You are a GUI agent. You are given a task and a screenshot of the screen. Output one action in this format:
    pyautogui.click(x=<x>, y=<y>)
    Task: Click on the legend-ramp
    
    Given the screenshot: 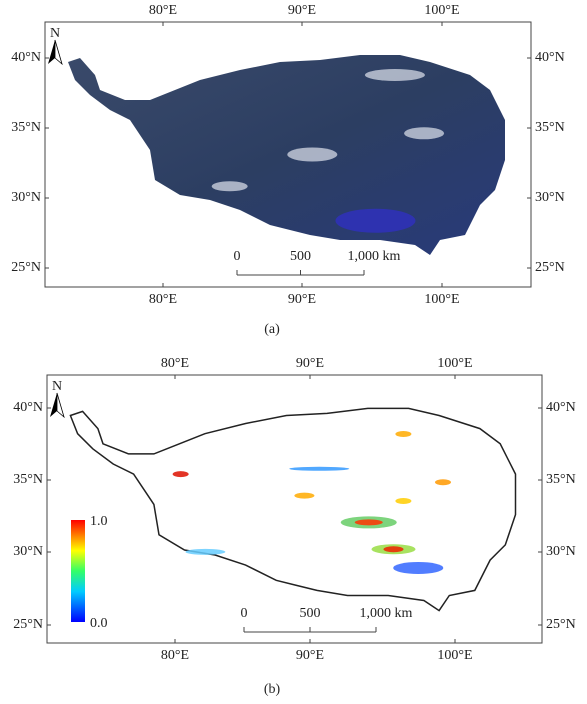 What is the action you would take?
    pyautogui.click(x=78, y=571)
    